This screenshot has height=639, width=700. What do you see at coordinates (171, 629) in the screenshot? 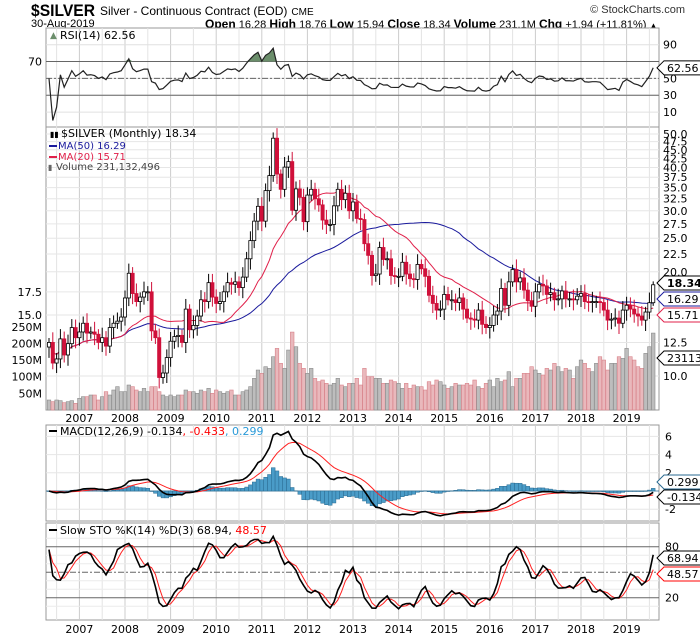
I see `x-tick-label-bottom: 2009` at bounding box center [171, 629].